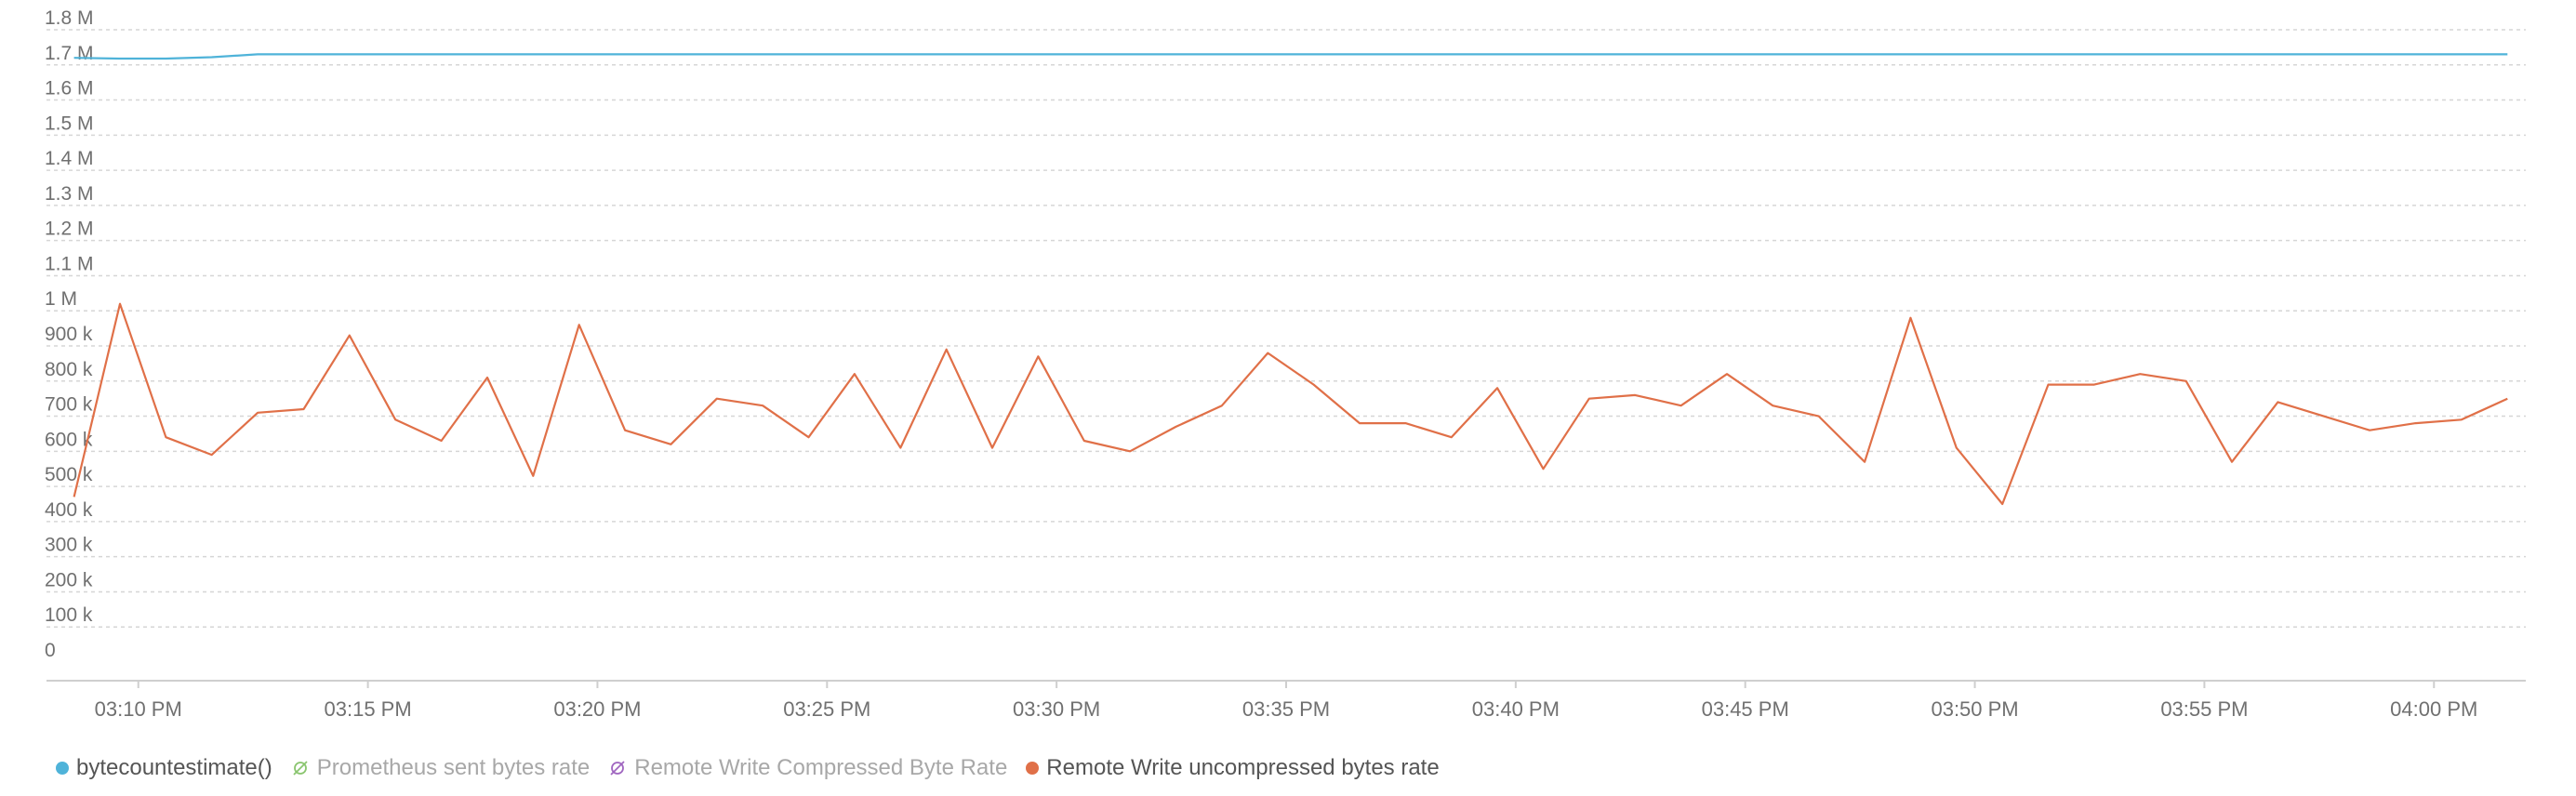 The height and width of the screenshot is (796, 2576). I want to click on legend-item: bytecountestimate(), so click(164, 768).